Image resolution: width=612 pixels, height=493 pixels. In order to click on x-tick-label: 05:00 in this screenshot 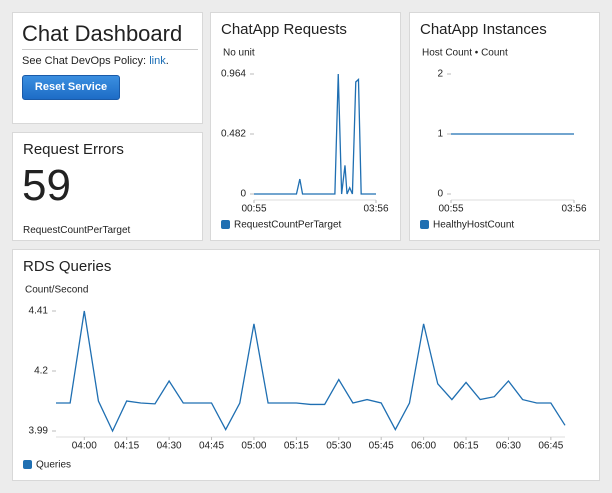, I will do `click(253, 446)`.